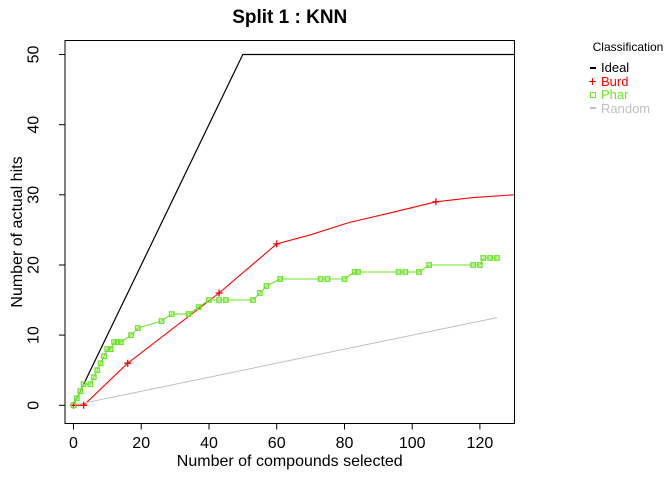  What do you see at coordinates (615, 81) in the screenshot?
I see `legend-label: Burd` at bounding box center [615, 81].